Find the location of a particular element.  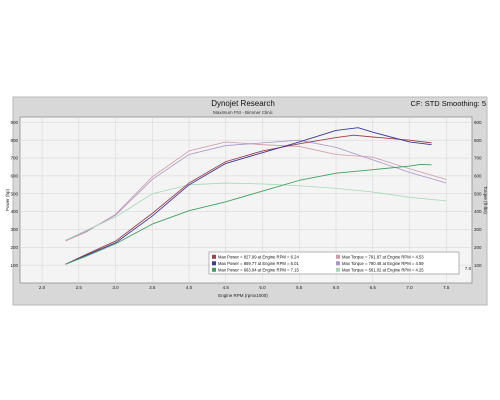

corner-label: 7.8 is located at coordinates (468, 268).